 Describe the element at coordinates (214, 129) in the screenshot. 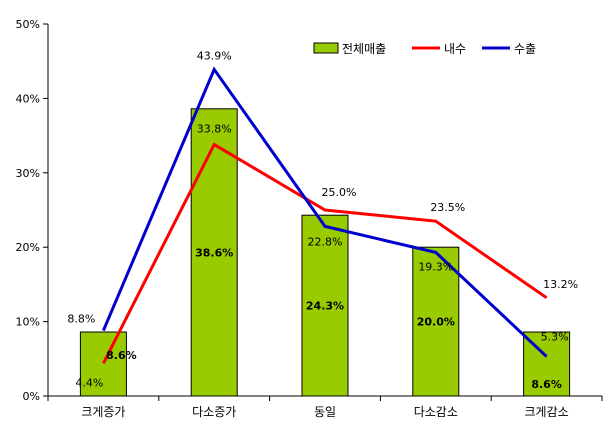

I see `line-data-label: 33.8%` at that location.